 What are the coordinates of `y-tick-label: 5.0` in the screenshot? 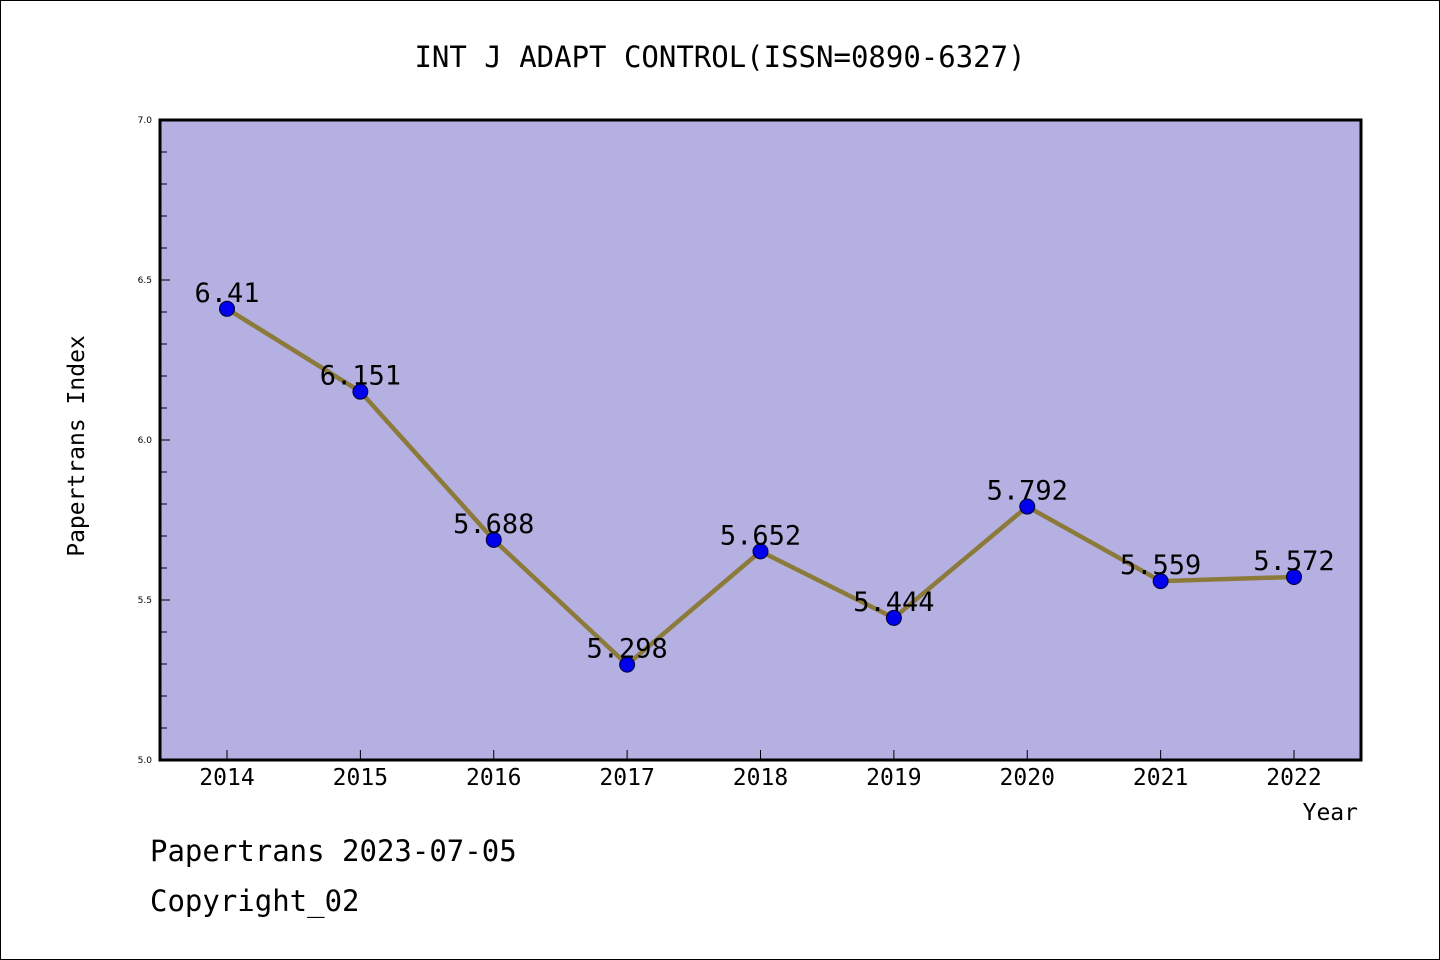 It's located at (145, 761).